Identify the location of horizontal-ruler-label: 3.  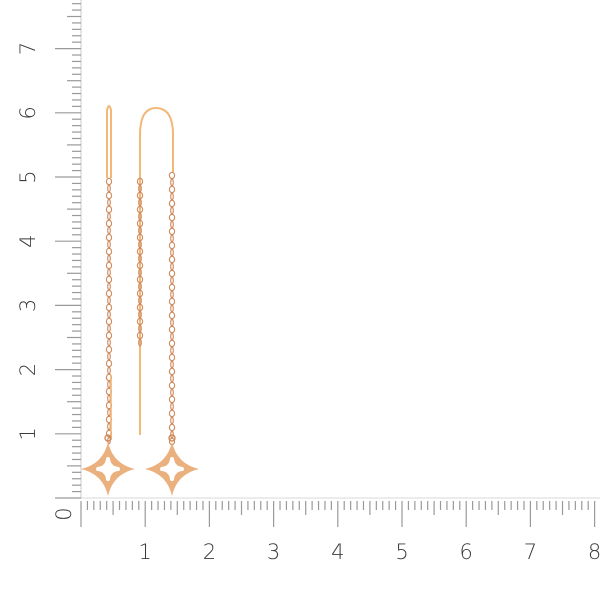
(273, 552).